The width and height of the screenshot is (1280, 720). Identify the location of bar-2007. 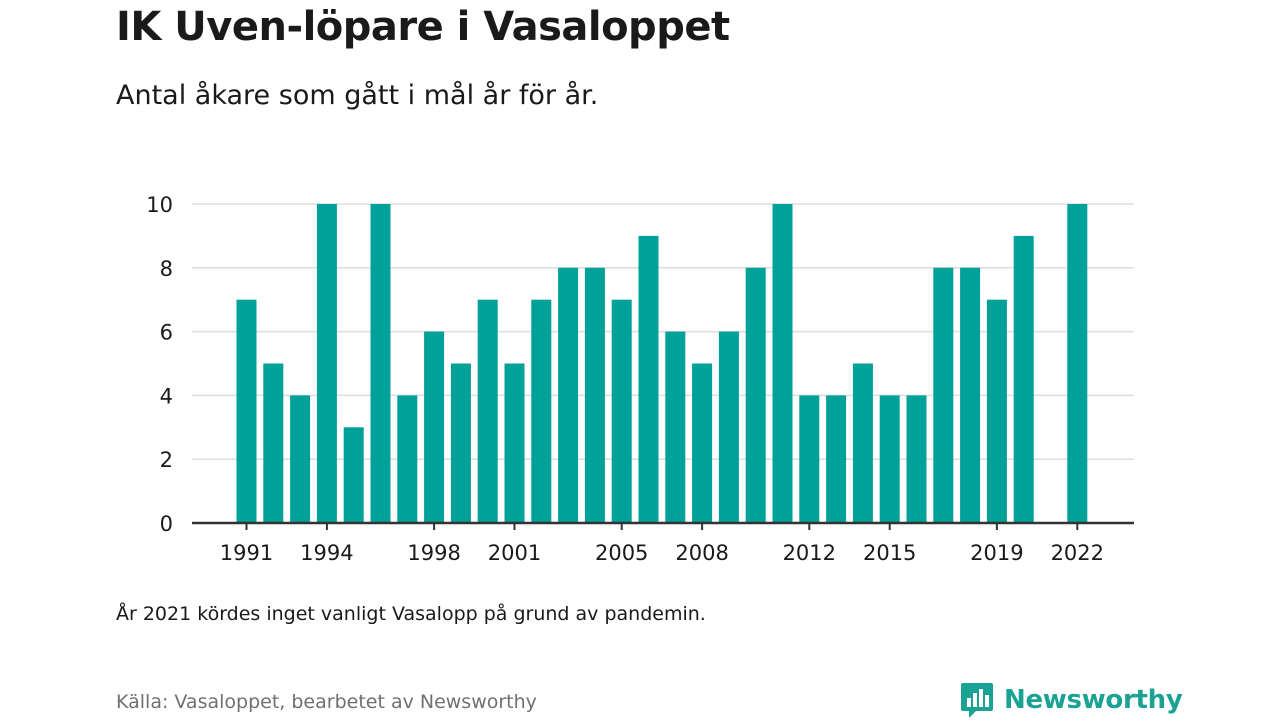
(675, 427).